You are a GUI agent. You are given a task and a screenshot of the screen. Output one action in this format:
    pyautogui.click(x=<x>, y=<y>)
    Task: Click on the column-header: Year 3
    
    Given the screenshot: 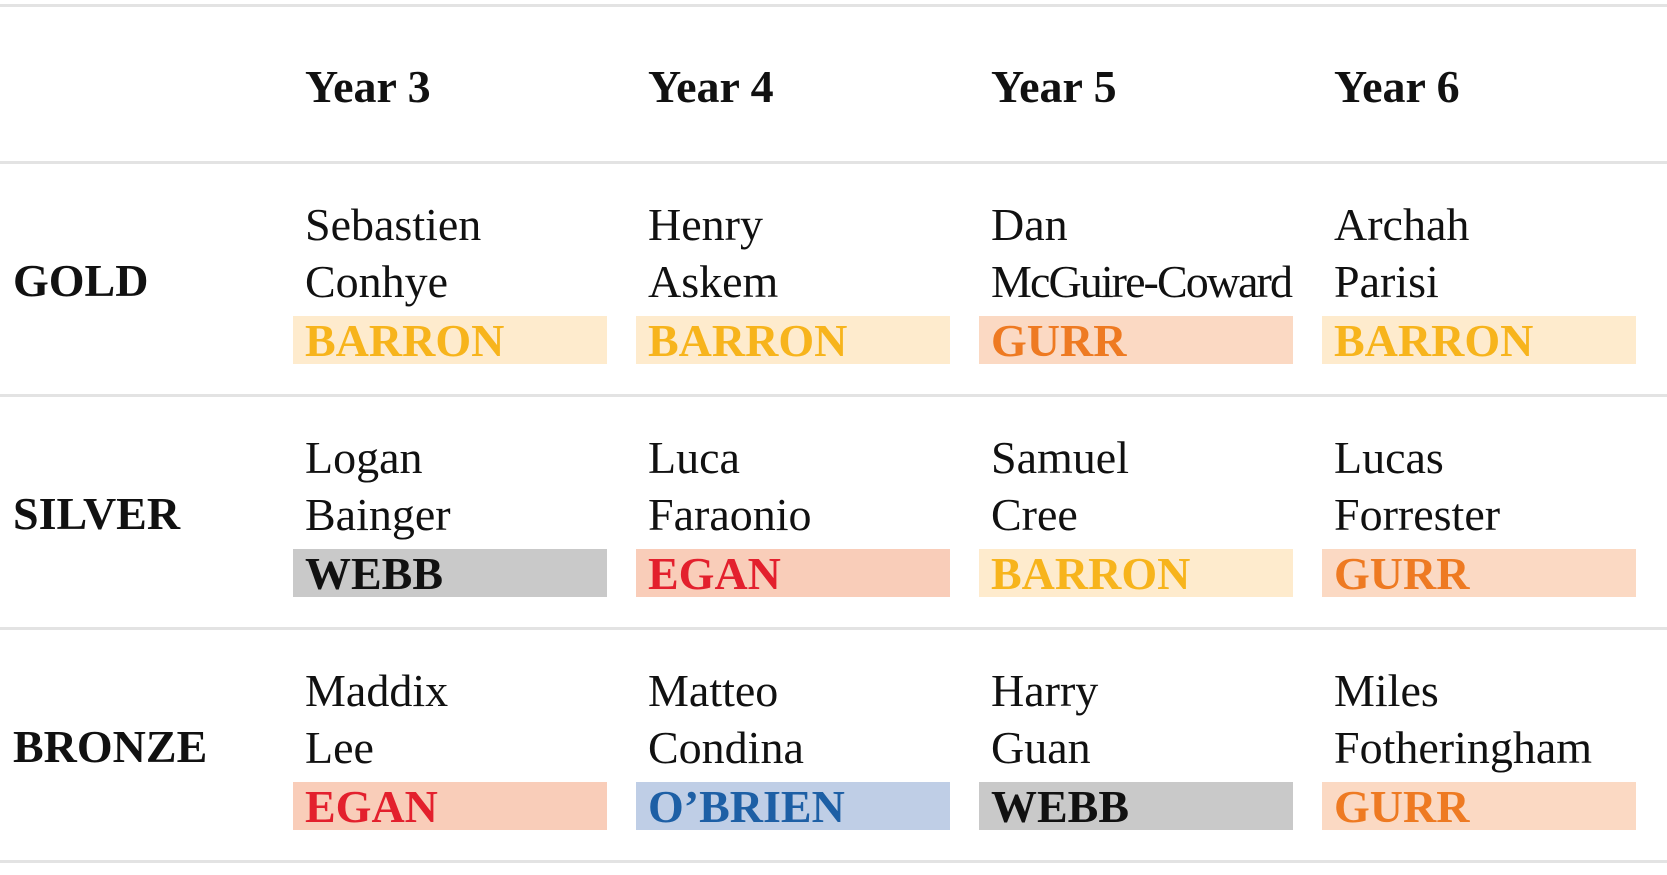 What is the action you would take?
    pyautogui.click(x=368, y=86)
    